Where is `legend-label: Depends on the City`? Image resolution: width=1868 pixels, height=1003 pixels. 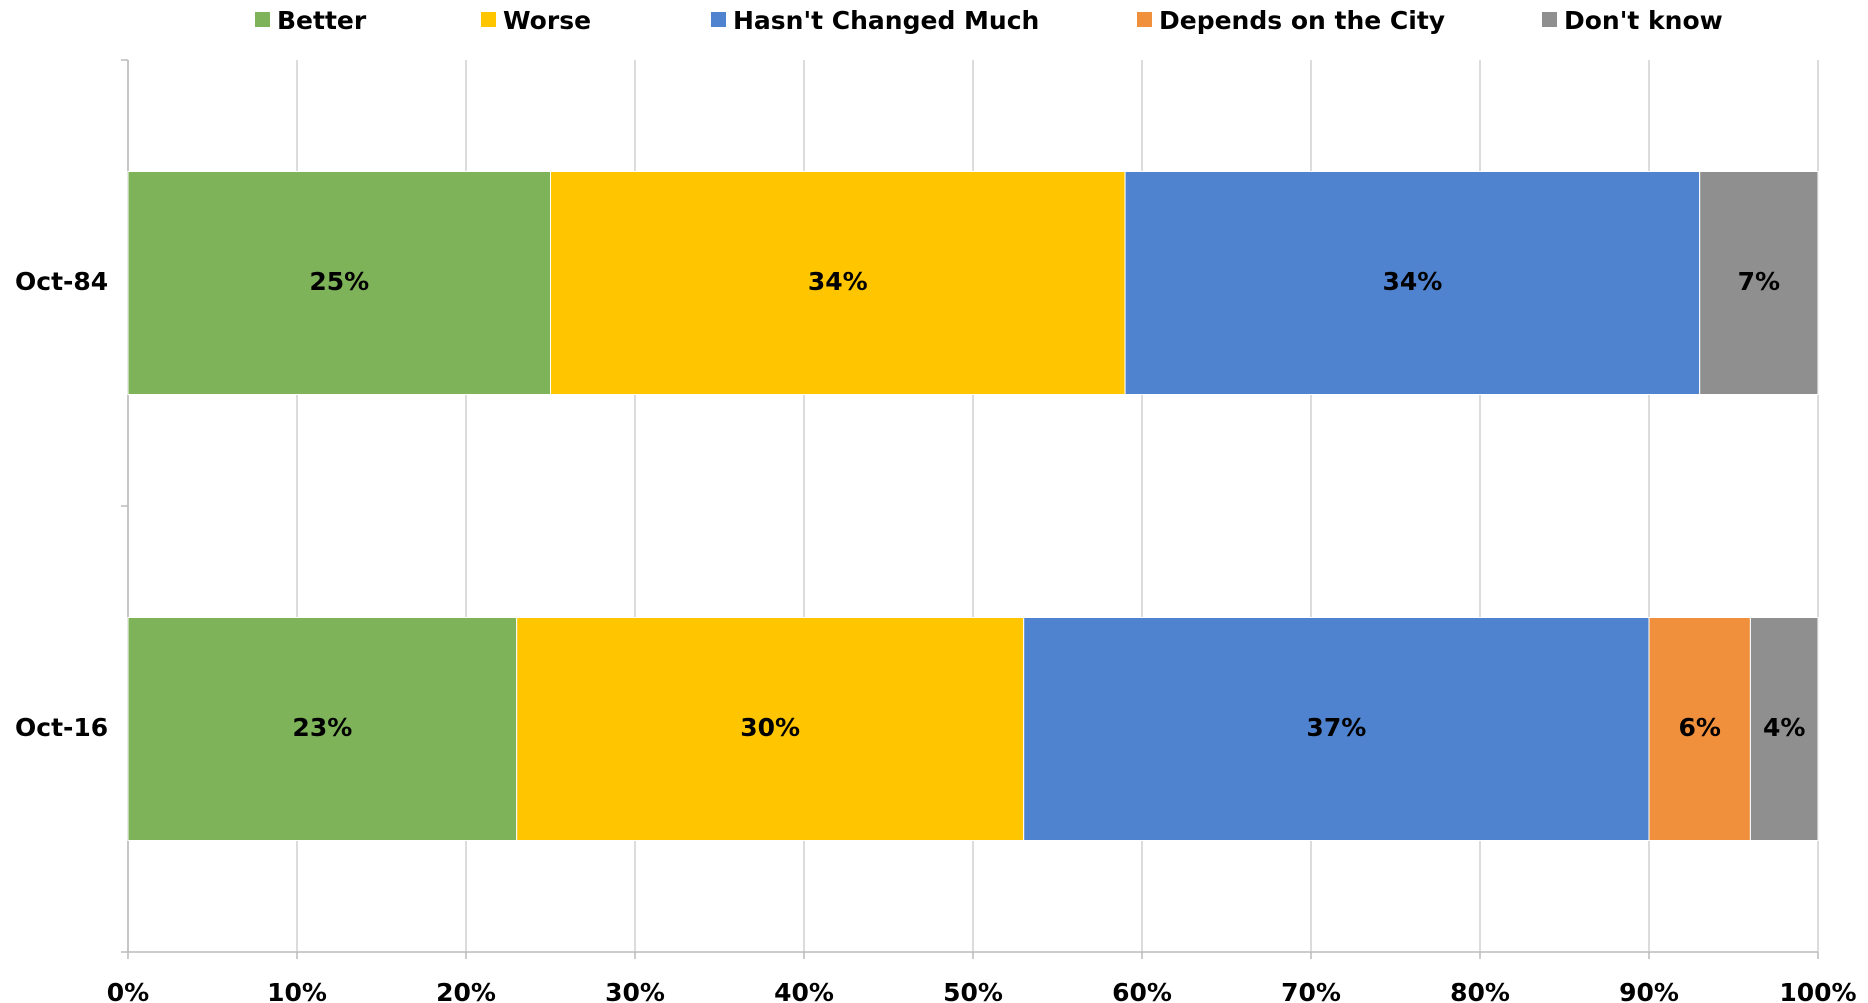
legend-label: Depends on the City is located at coordinates (1302, 20).